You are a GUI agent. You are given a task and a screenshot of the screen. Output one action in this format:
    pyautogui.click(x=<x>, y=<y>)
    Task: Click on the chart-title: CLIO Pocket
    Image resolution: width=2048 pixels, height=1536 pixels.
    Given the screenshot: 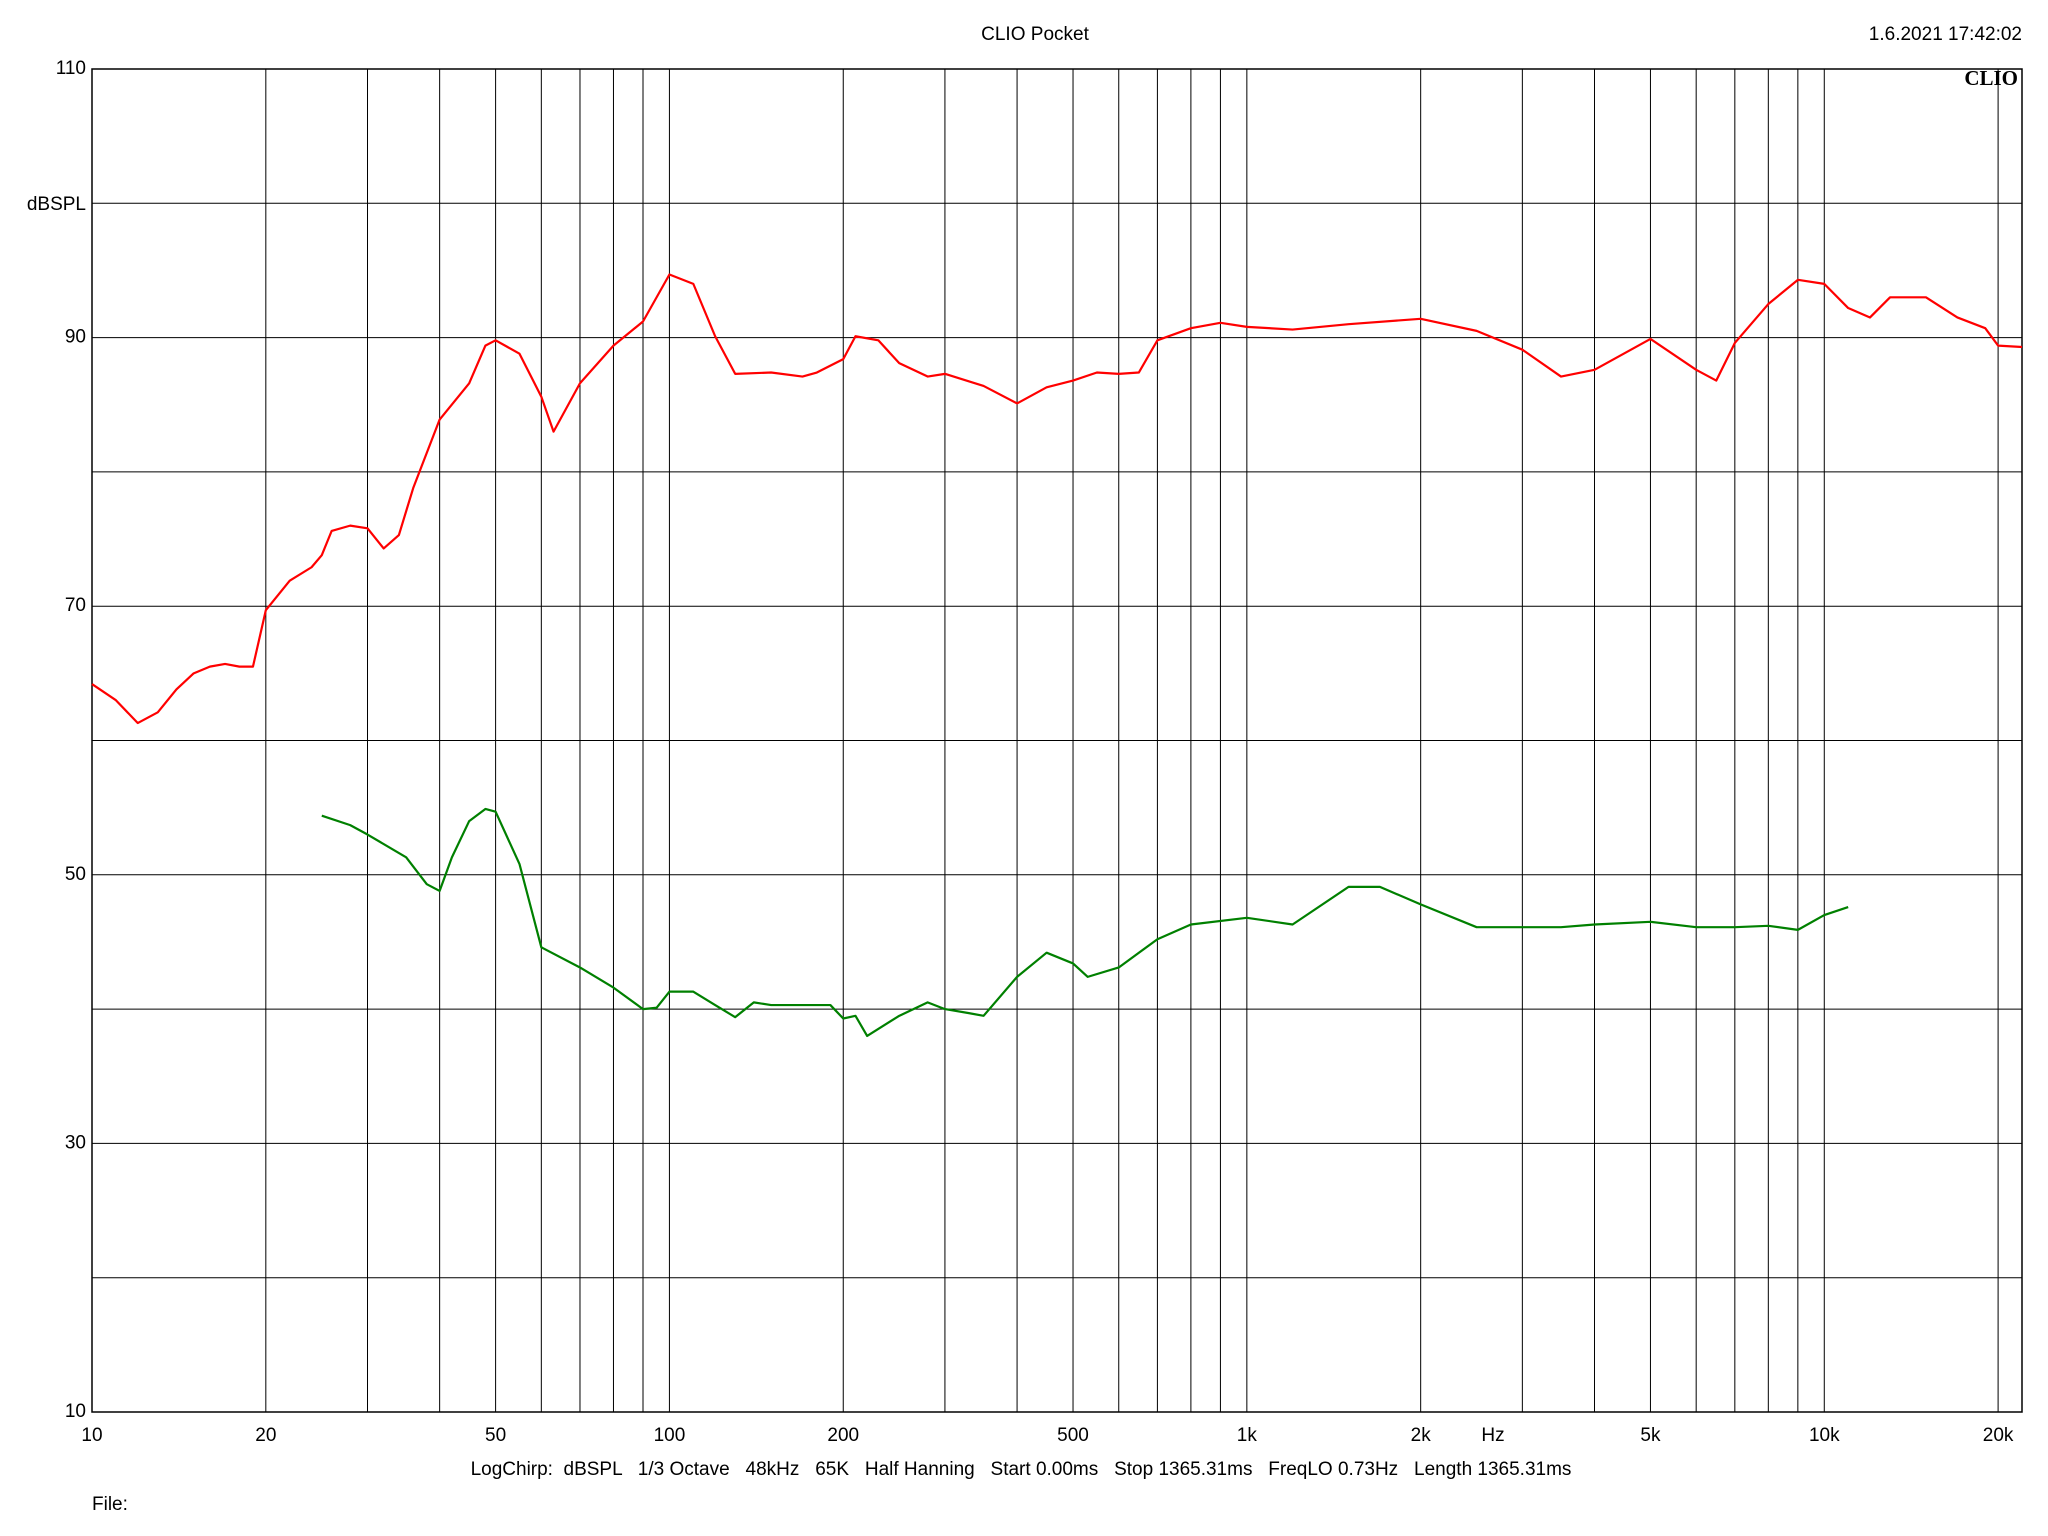 What is the action you would take?
    pyautogui.click(x=1035, y=34)
    